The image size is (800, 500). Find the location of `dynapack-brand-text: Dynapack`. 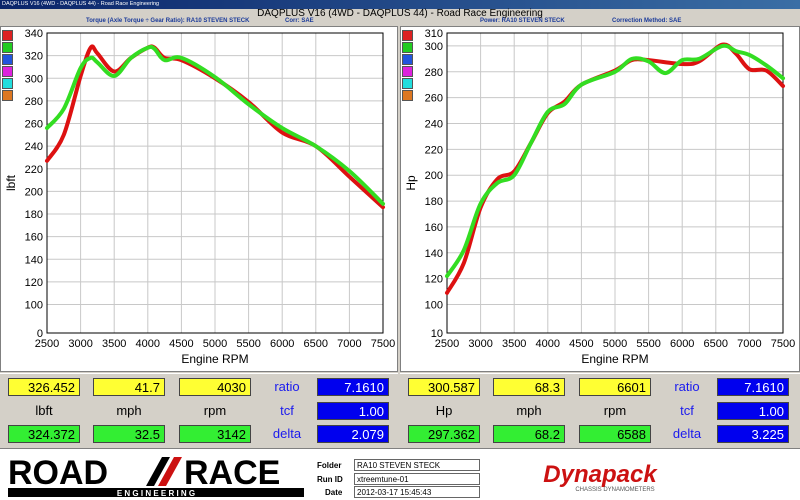

dynapack-brand-text: Dynapack is located at coordinates (600, 474).